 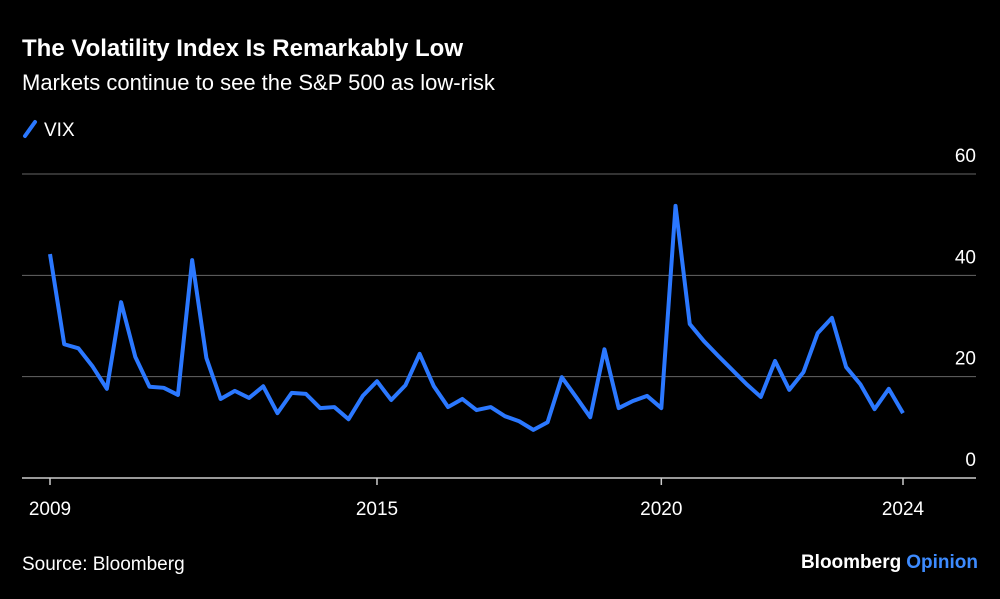 What do you see at coordinates (59, 130) in the screenshot?
I see `legend-label: VIX` at bounding box center [59, 130].